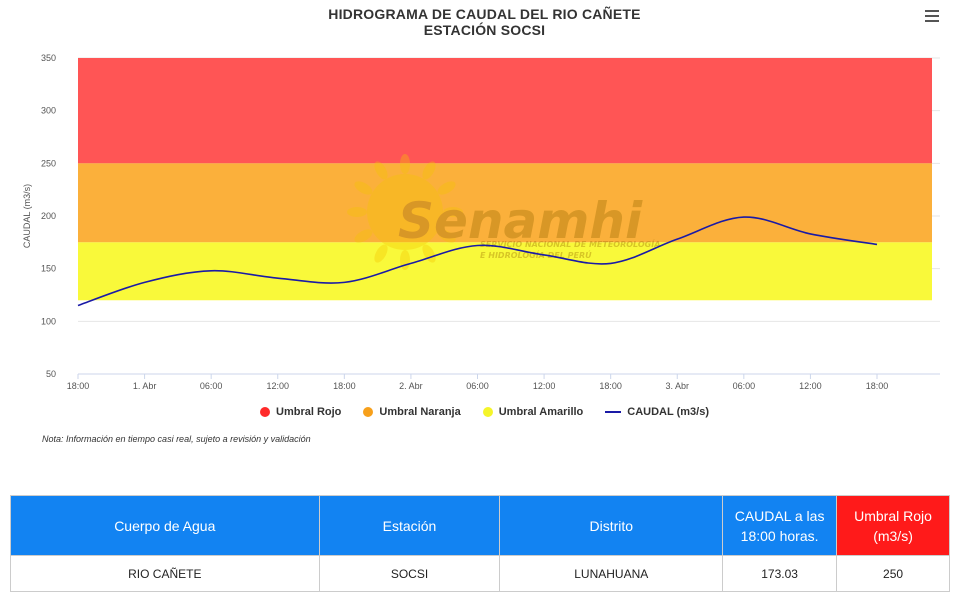 The height and width of the screenshot is (603, 969). What do you see at coordinates (893, 525) in the screenshot?
I see `header-umbral-rojo: Umbral Rojo (m3/s)` at bounding box center [893, 525].